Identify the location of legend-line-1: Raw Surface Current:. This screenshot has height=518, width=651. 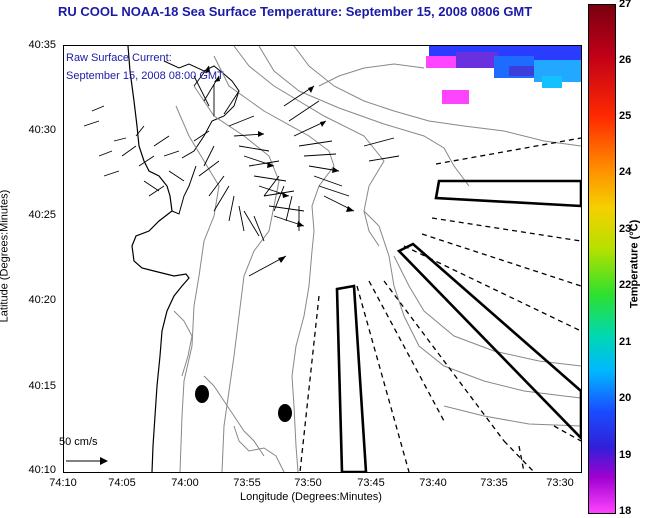
(119, 58).